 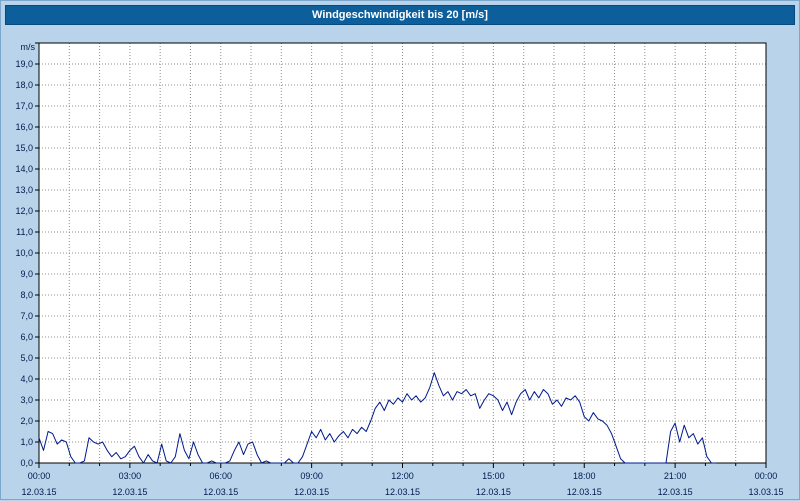 I want to click on x-tick-date-label: 13.03.15, so click(x=765, y=492).